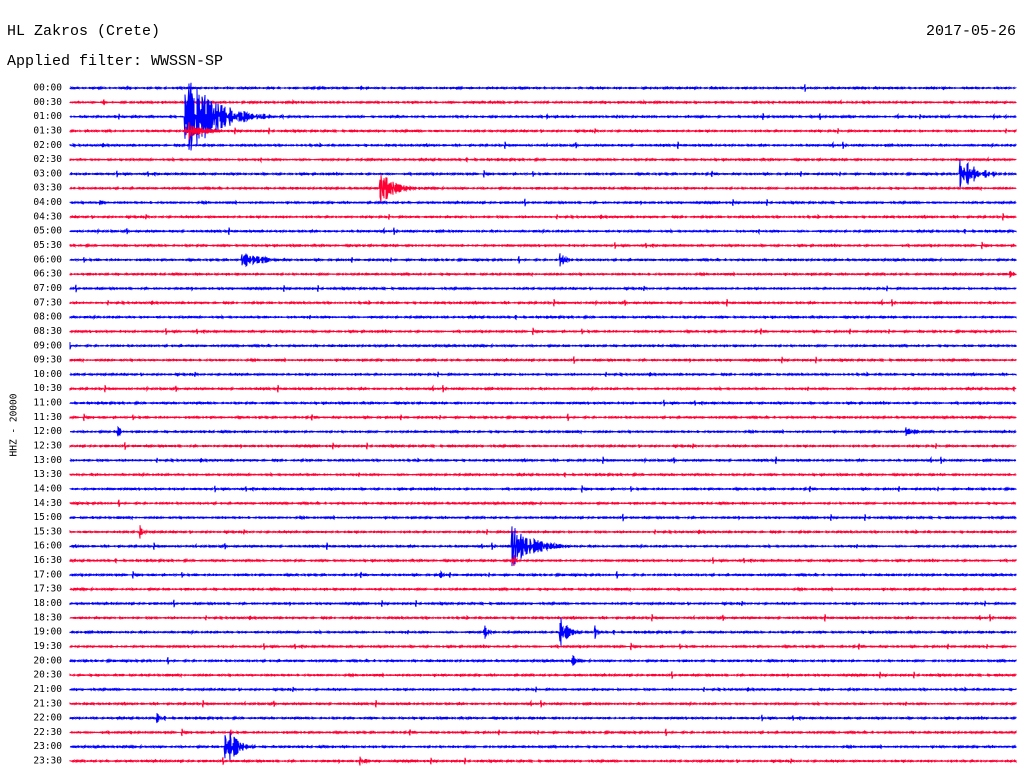 The height and width of the screenshot is (780, 1024). I want to click on row-time-label: 15:00, so click(47, 517).